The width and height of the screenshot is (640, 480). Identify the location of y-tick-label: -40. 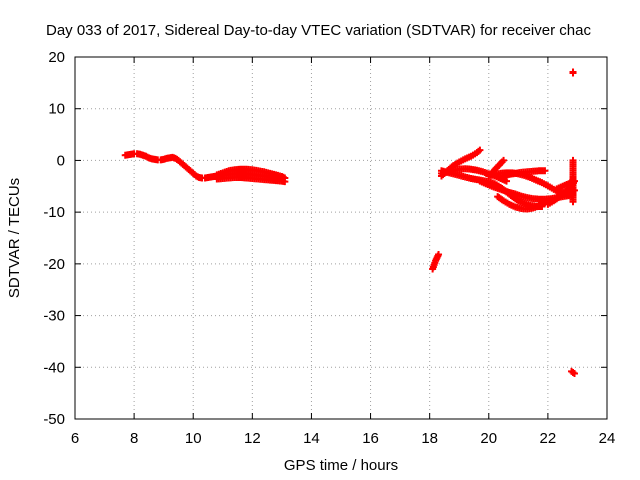
(54, 367).